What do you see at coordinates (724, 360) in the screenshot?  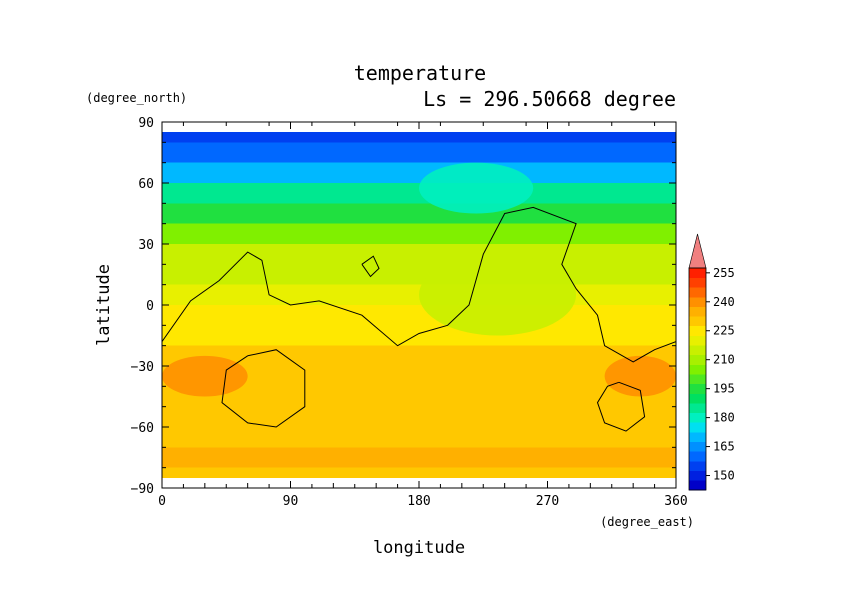 I see `colorbar-label: 210` at bounding box center [724, 360].